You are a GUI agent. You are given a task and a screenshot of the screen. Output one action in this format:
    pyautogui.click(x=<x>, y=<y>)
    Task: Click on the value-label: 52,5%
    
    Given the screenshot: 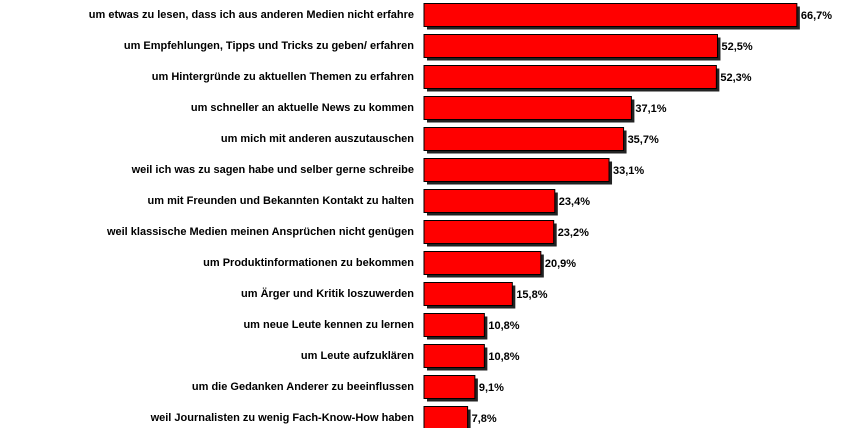 What is the action you would take?
    pyautogui.click(x=736, y=47)
    